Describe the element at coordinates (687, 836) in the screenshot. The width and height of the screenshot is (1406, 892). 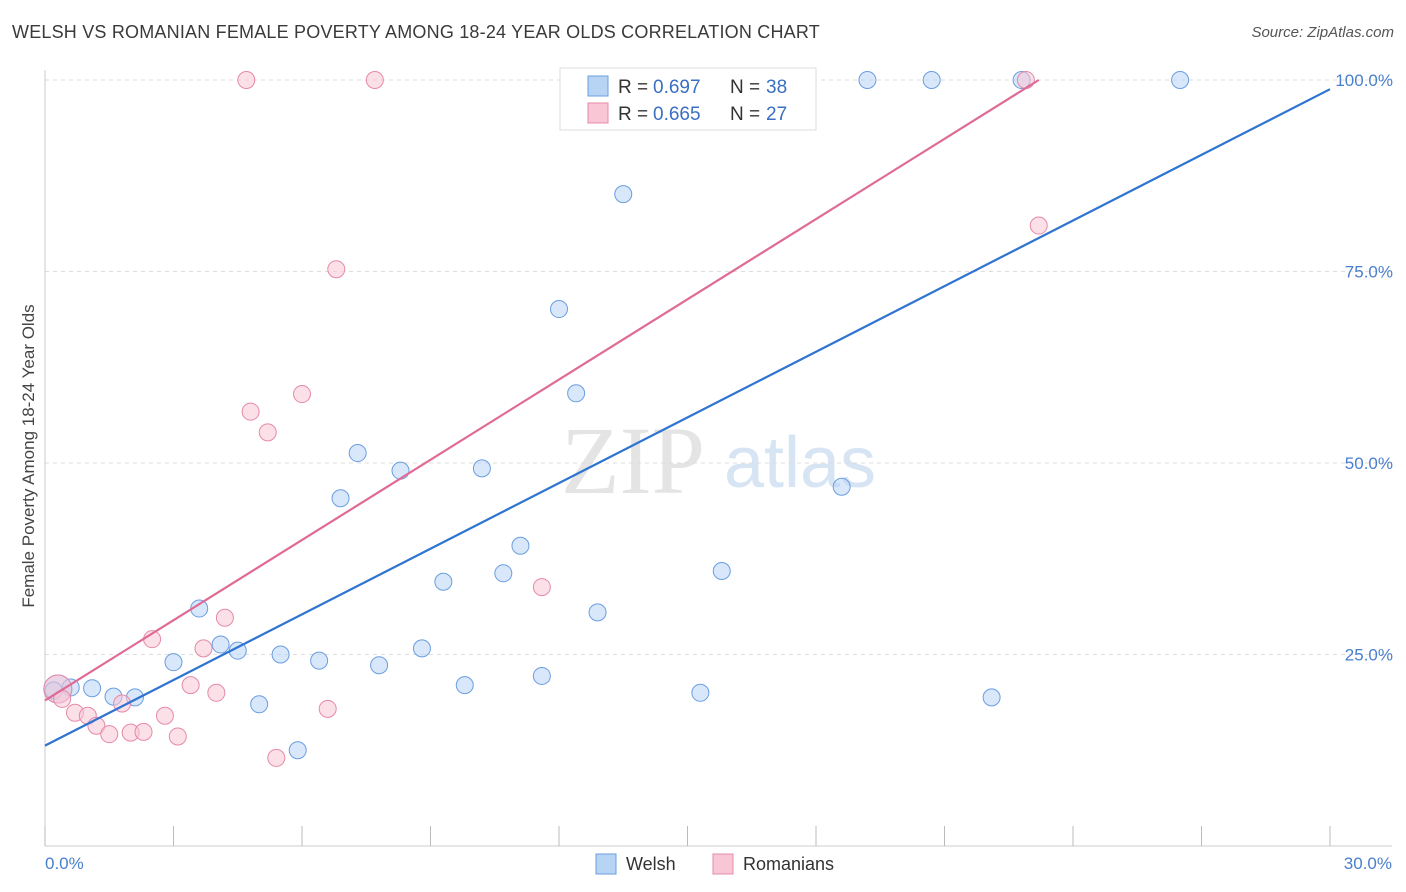
I see `x-ticks` at that location.